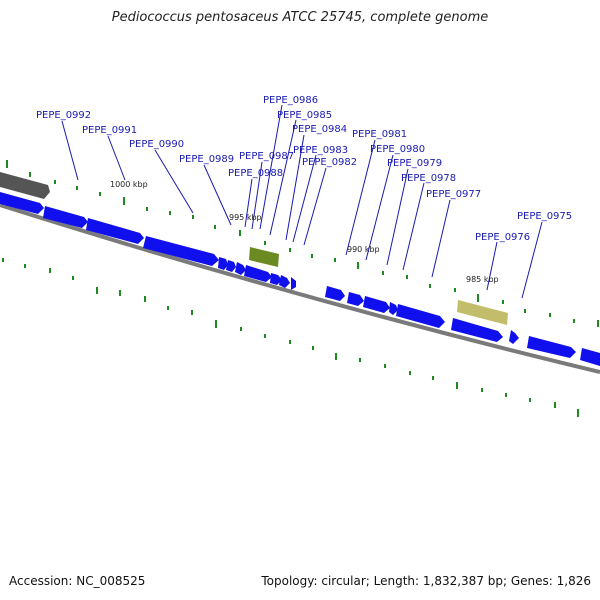 This screenshot has width=600, height=600. Describe the element at coordinates (77, 581) in the screenshot. I see `accession-text: Accession: NC_008525` at that location.